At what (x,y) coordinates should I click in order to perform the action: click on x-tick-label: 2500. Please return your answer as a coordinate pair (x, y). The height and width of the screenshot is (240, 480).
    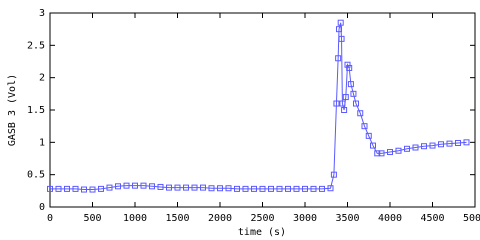
    Looking at the image, I should click on (262, 218).